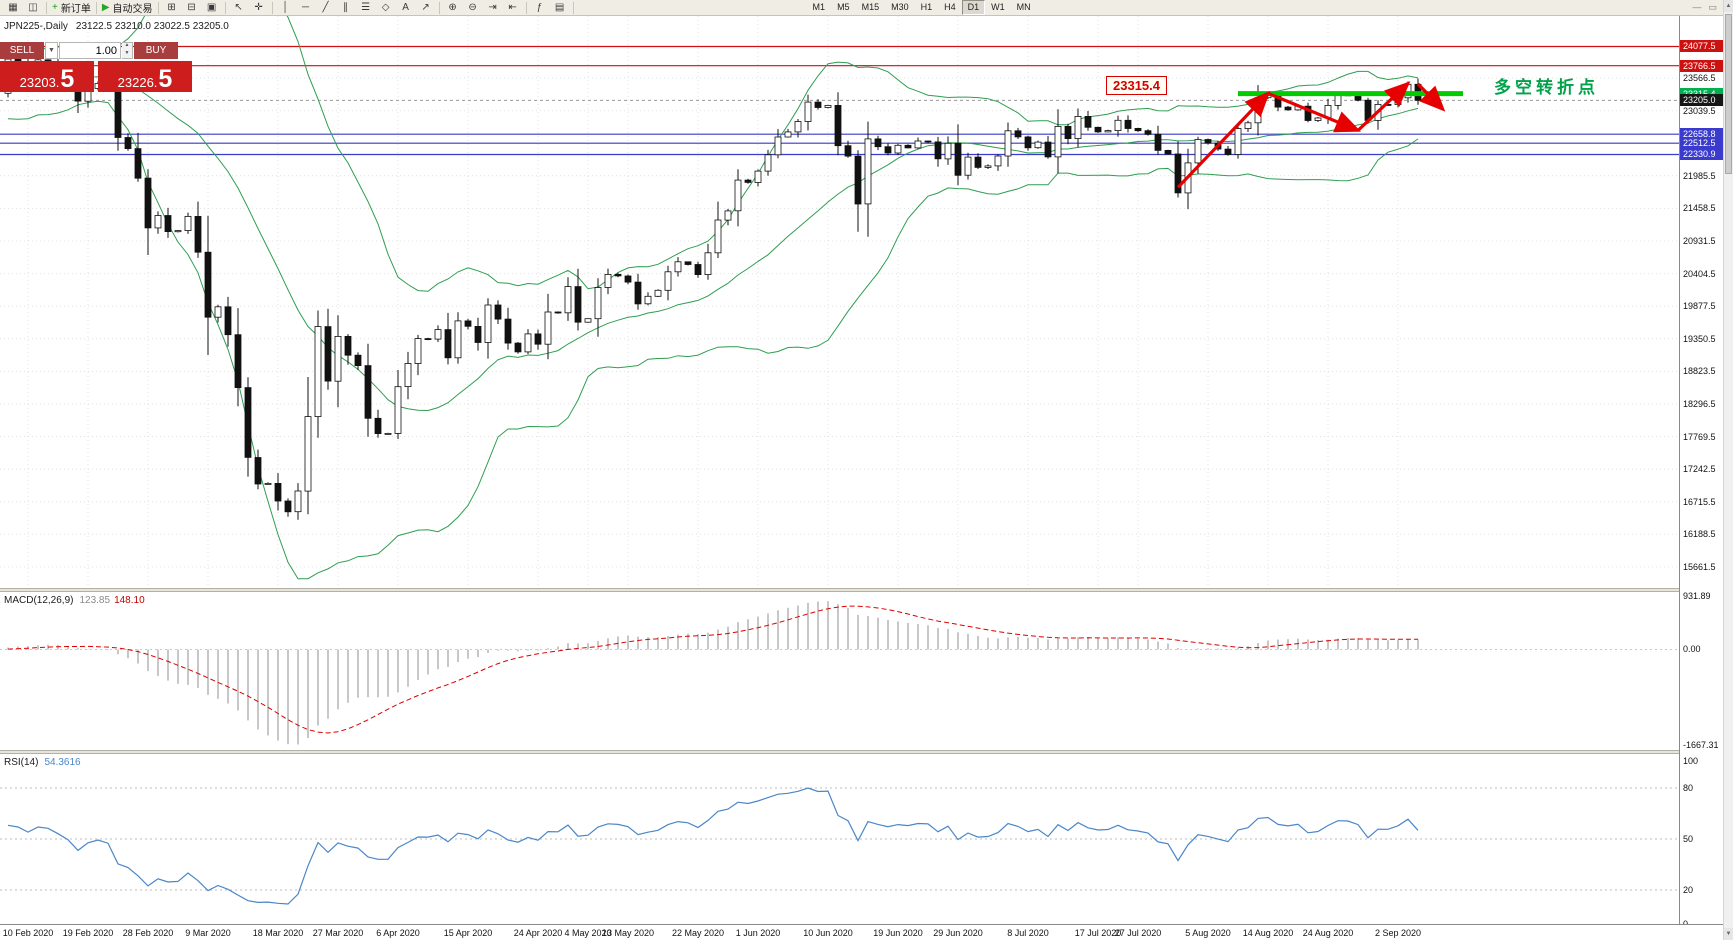 The image size is (1733, 940). Describe the element at coordinates (900, 7) in the screenshot. I see `timeframe-M30: M30` at that location.